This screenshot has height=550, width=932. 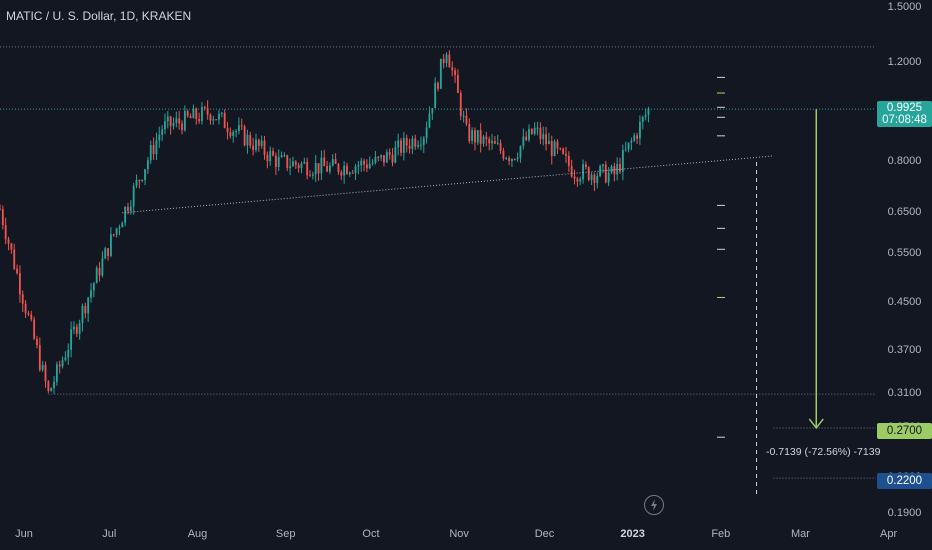 I want to click on time-axis-label: Aug, so click(x=197, y=534).